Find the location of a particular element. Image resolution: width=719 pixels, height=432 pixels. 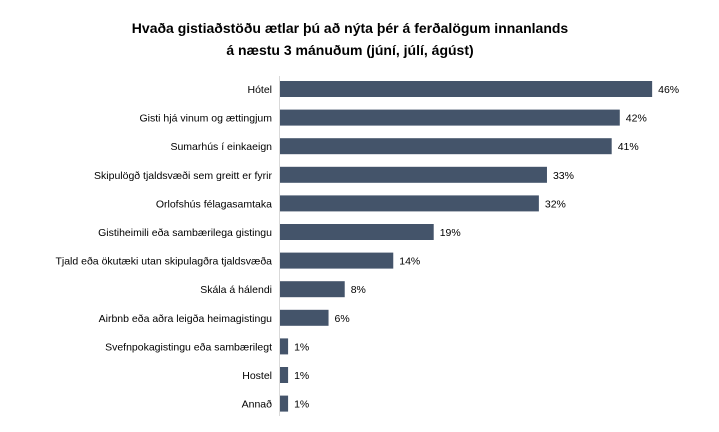

category-label: Gistiheimili eða sambærilega gistingu is located at coordinates (185, 233).